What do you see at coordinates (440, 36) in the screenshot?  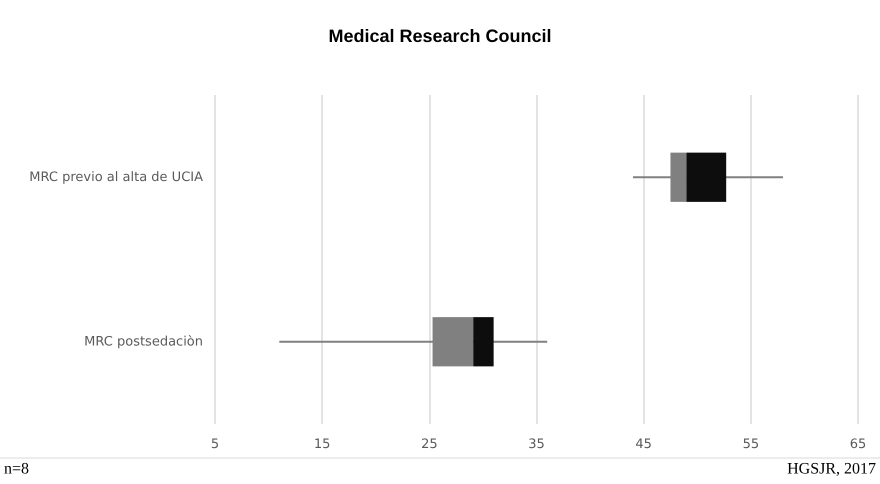 I see `chart-title: Medical Research Council` at bounding box center [440, 36].